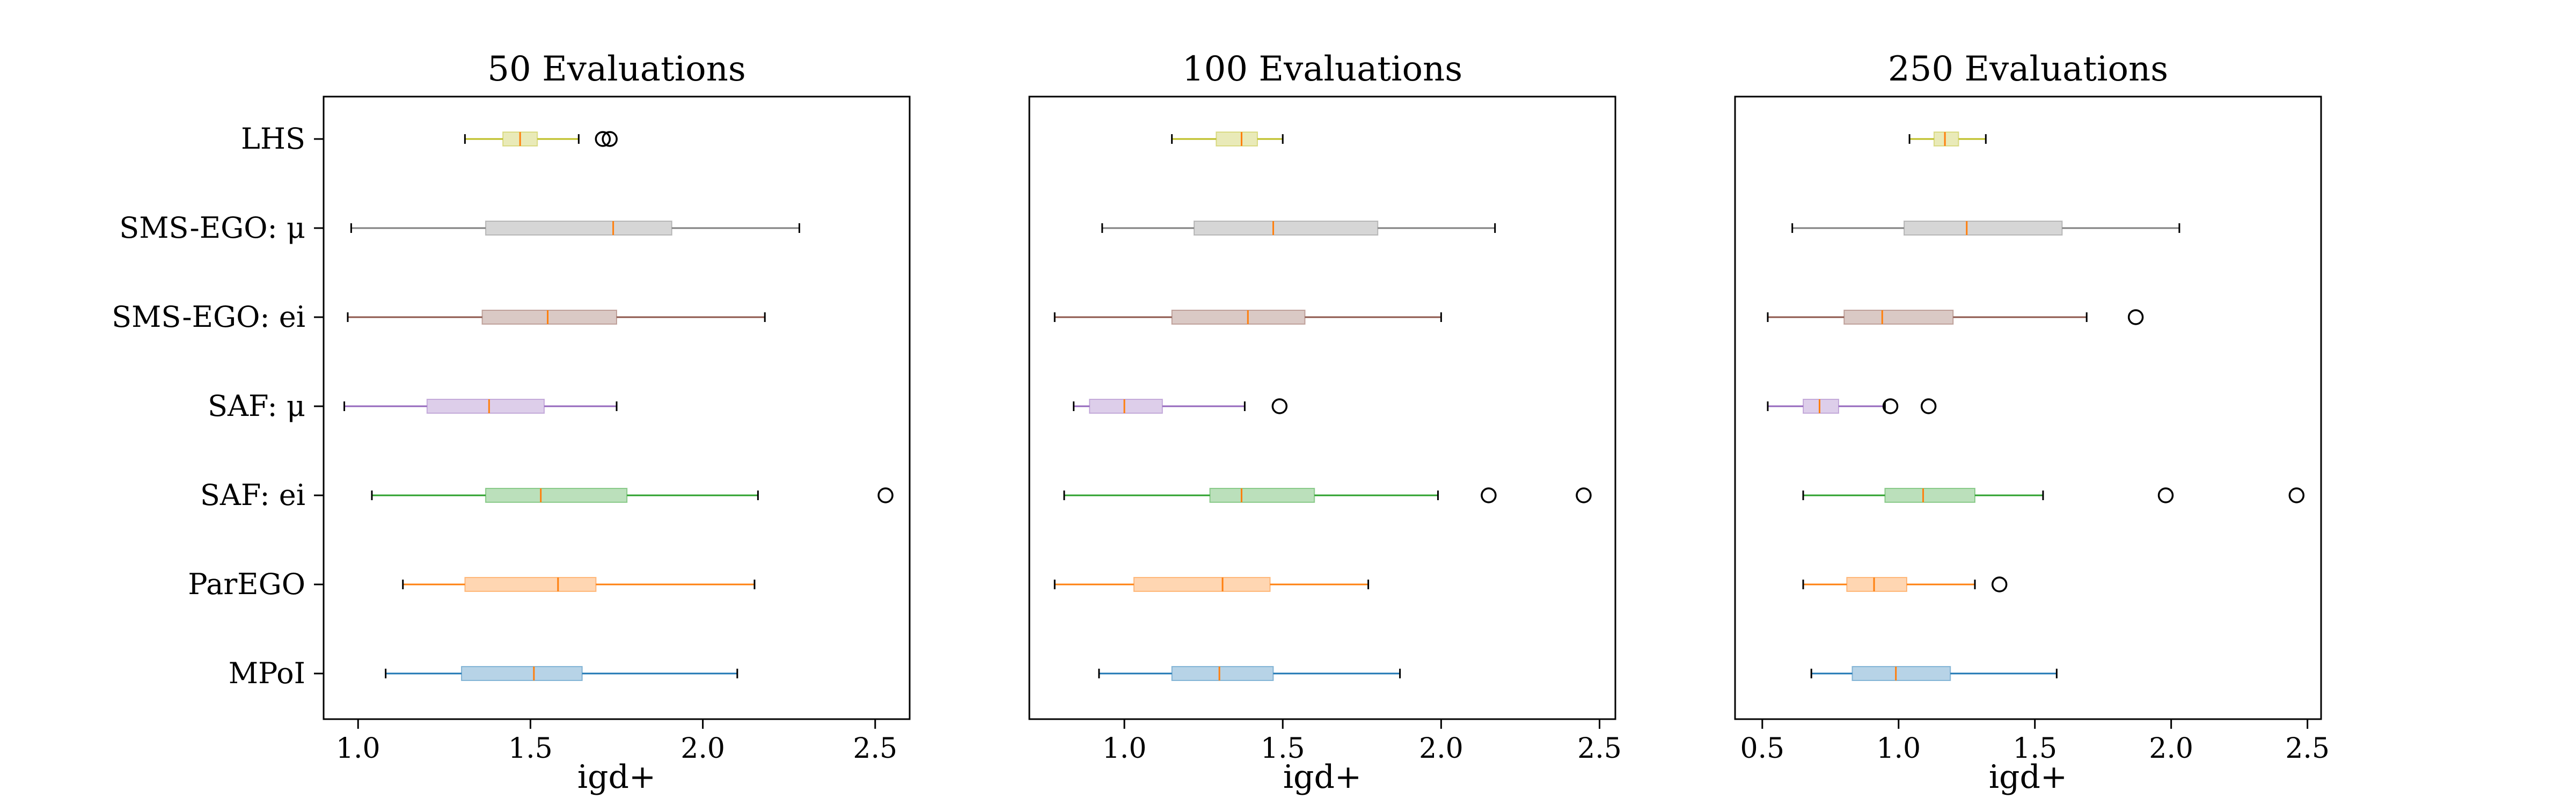 The height and width of the screenshot is (805, 2576). Describe the element at coordinates (267, 673) in the screenshot. I see `category-label: MPoI` at that location.